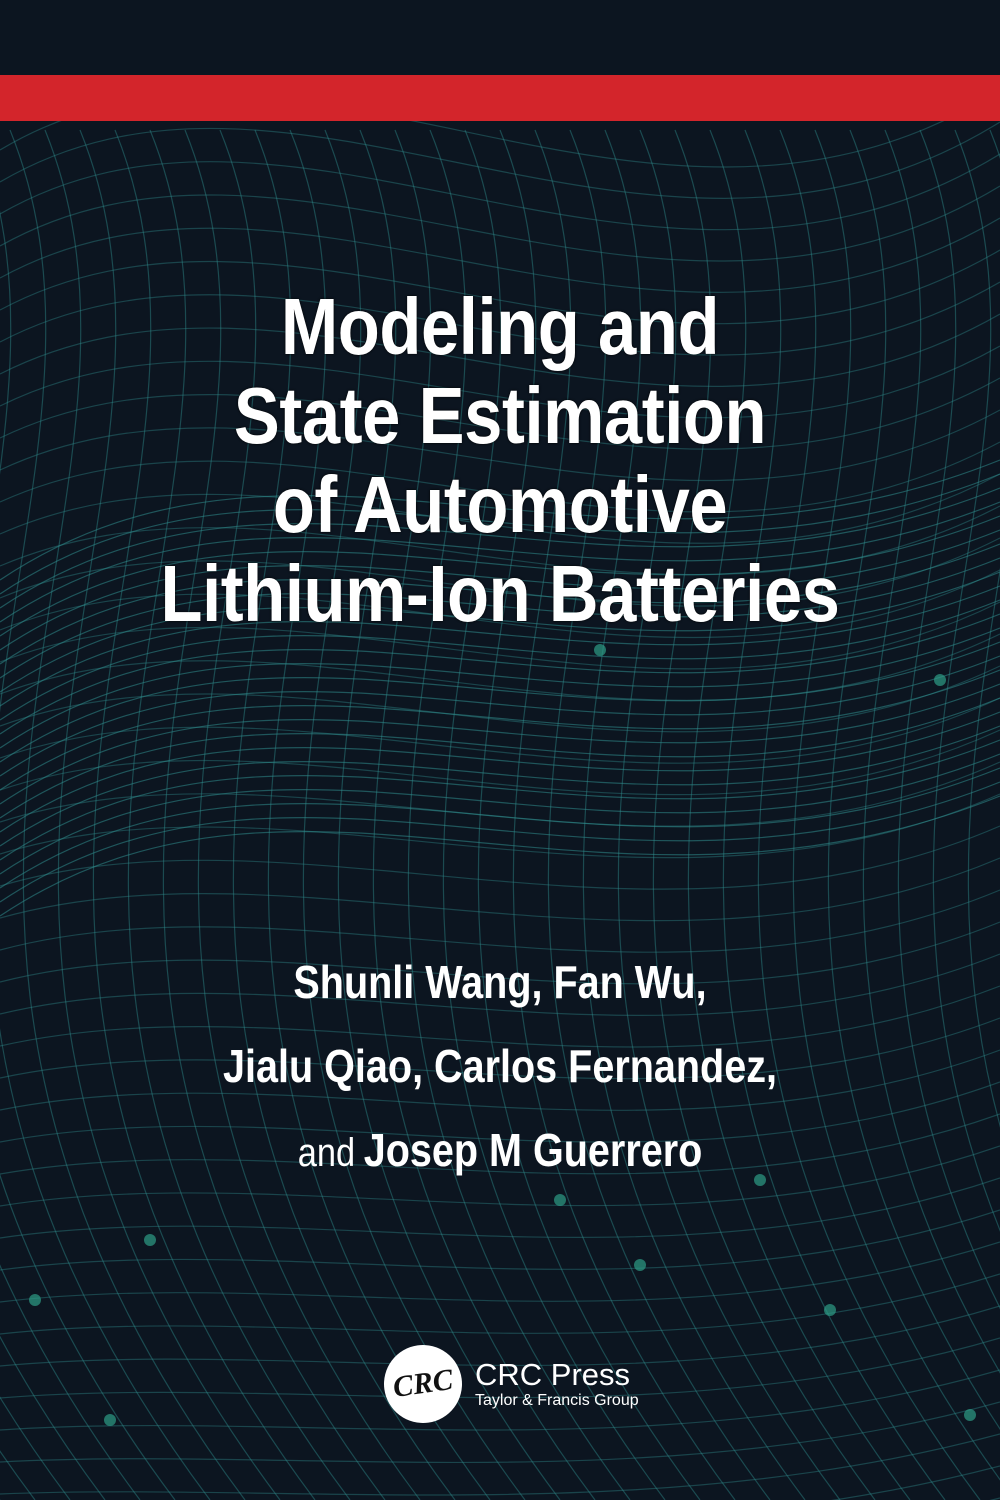  What do you see at coordinates (500, 326) in the screenshot?
I see `title-line: Modeling and` at bounding box center [500, 326].